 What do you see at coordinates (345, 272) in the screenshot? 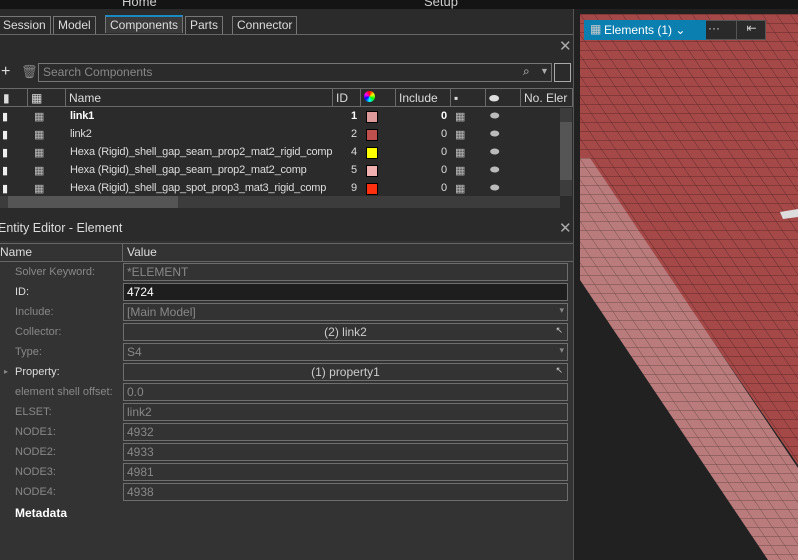
I see `field-value: *ELEMENT` at bounding box center [345, 272].